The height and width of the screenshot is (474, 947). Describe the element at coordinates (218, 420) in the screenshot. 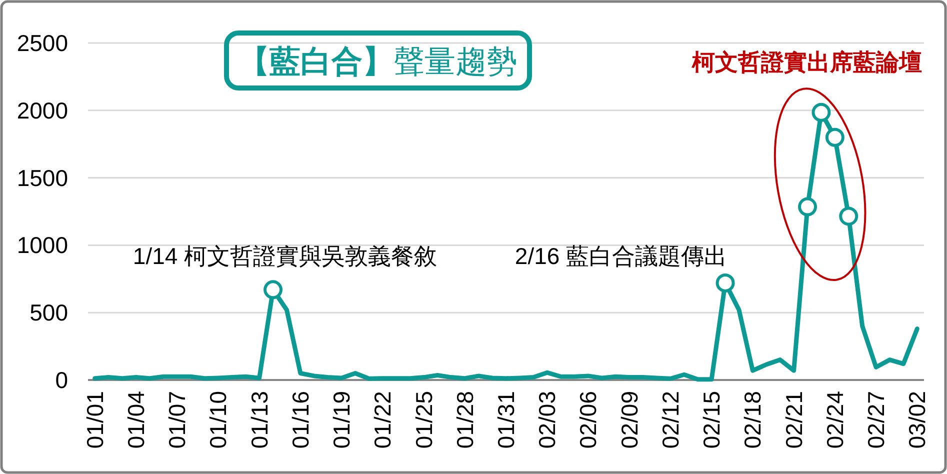

I see `x-tick-label: 01/10` at that location.